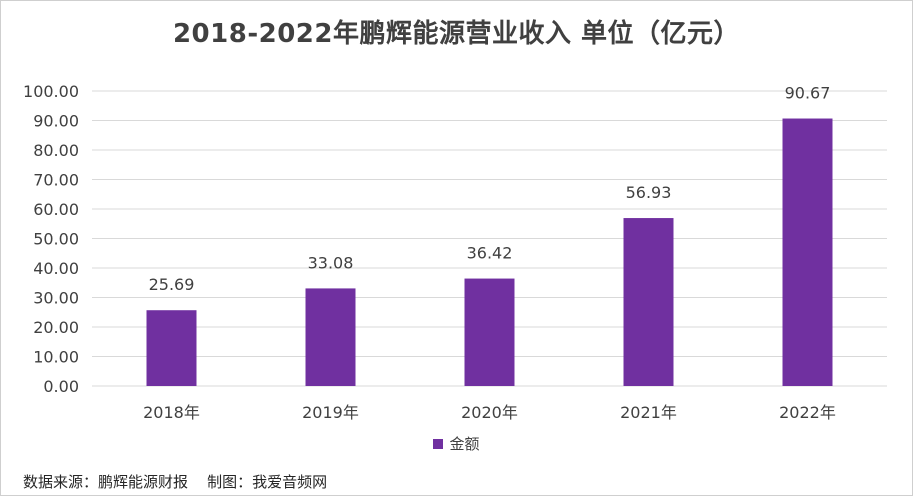 This screenshot has width=913, height=496. Describe the element at coordinates (648, 412) in the screenshot. I see `x-tick-label: 2021年` at that location.